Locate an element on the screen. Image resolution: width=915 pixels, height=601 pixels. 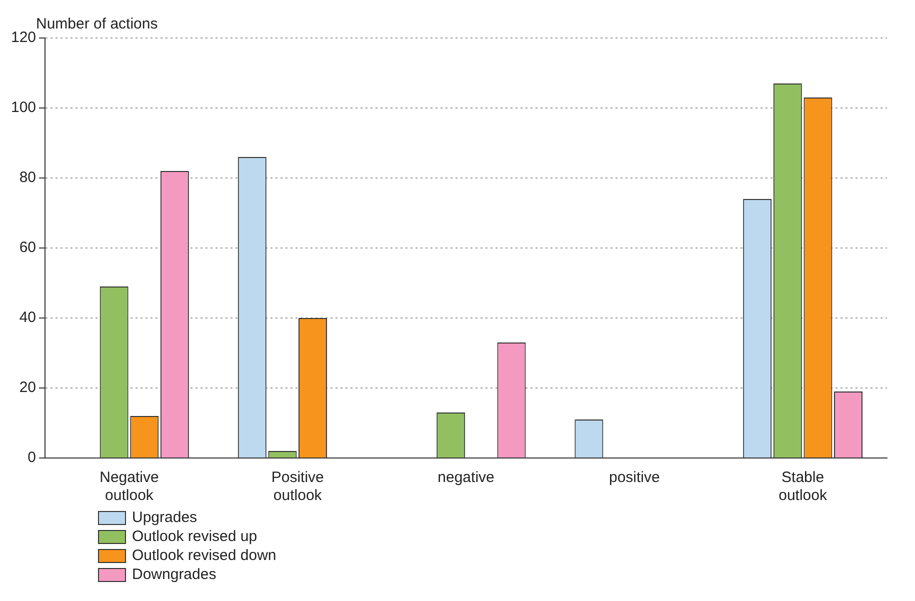
y-tick-label: 120 is located at coordinates (23, 37).